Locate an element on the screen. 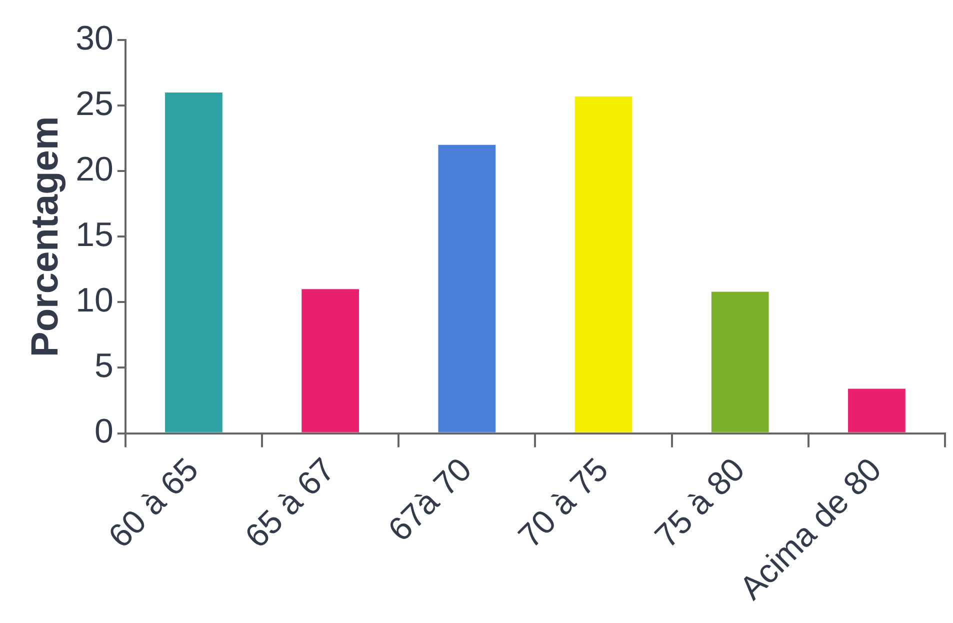  y-tick-label: 15 is located at coordinates (95, 235).